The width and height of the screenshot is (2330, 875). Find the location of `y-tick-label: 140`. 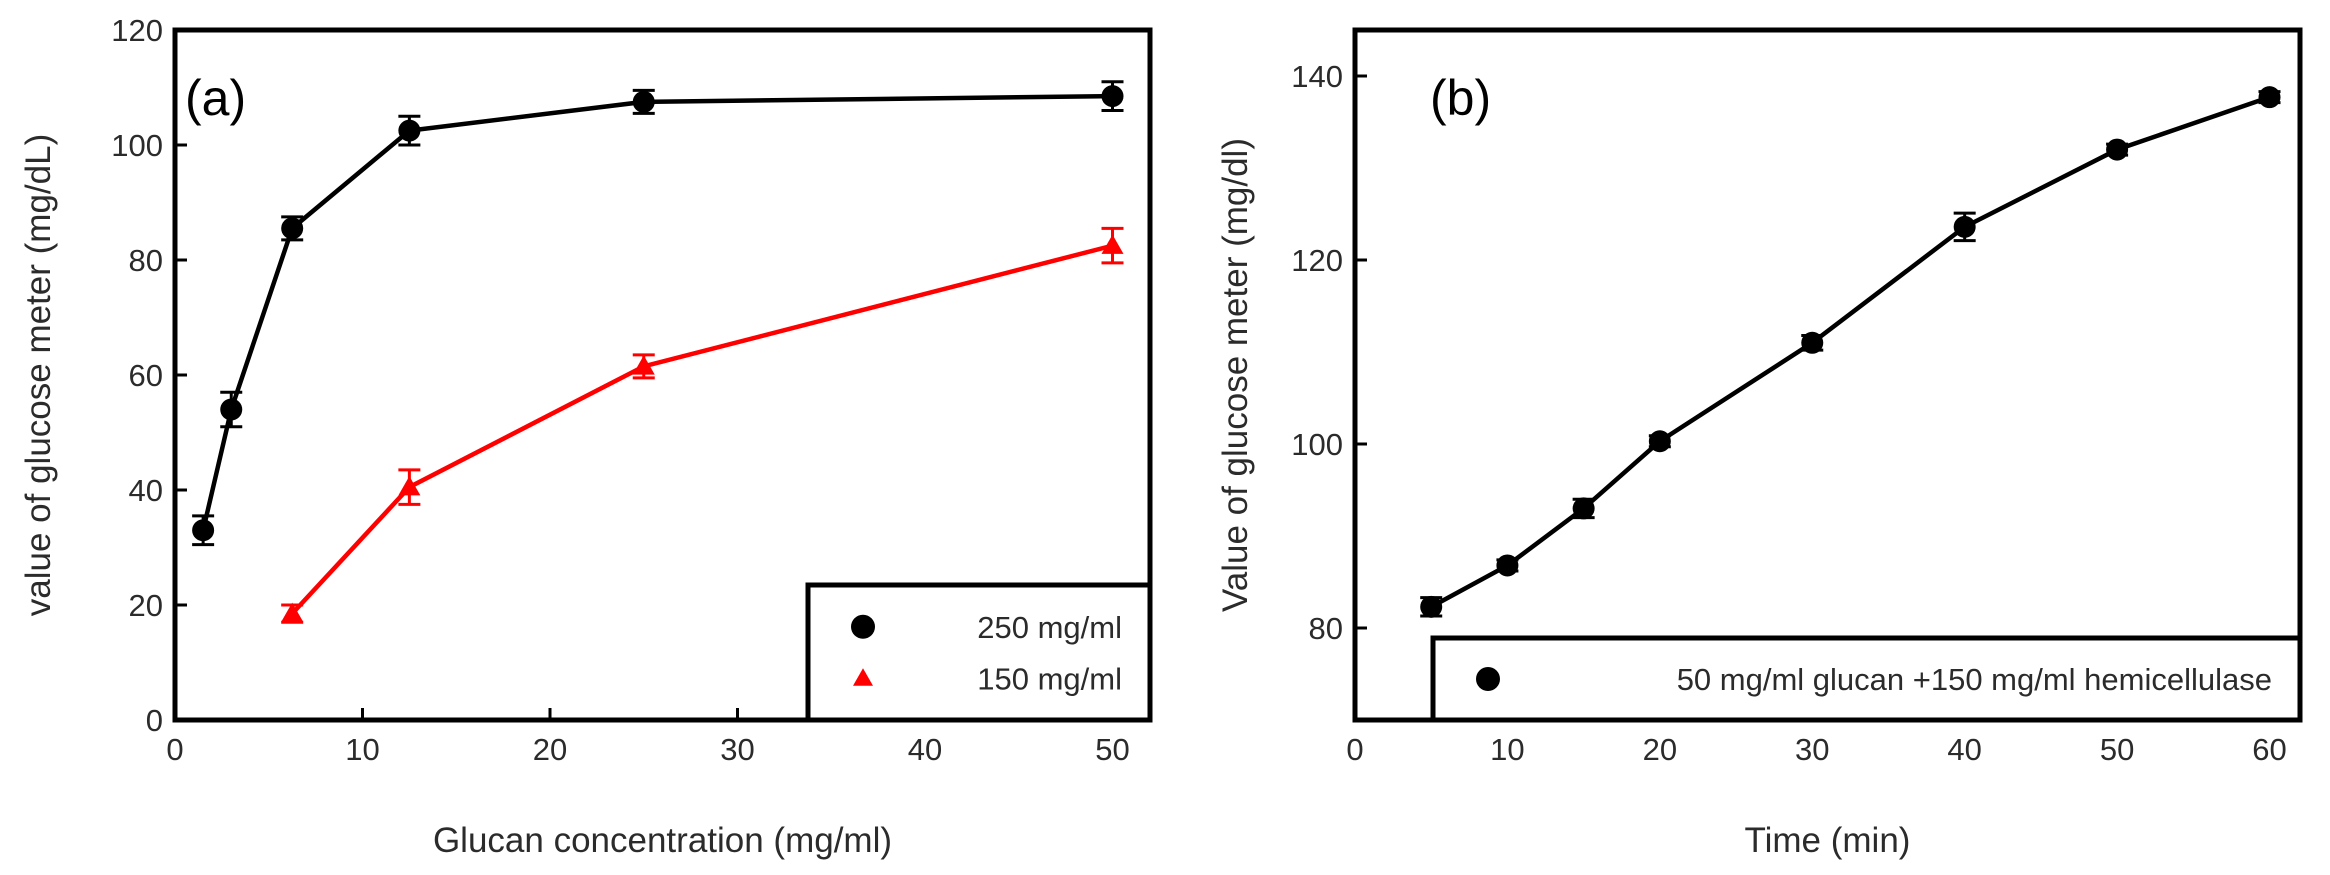

y-tick-label: 140 is located at coordinates (1317, 76).